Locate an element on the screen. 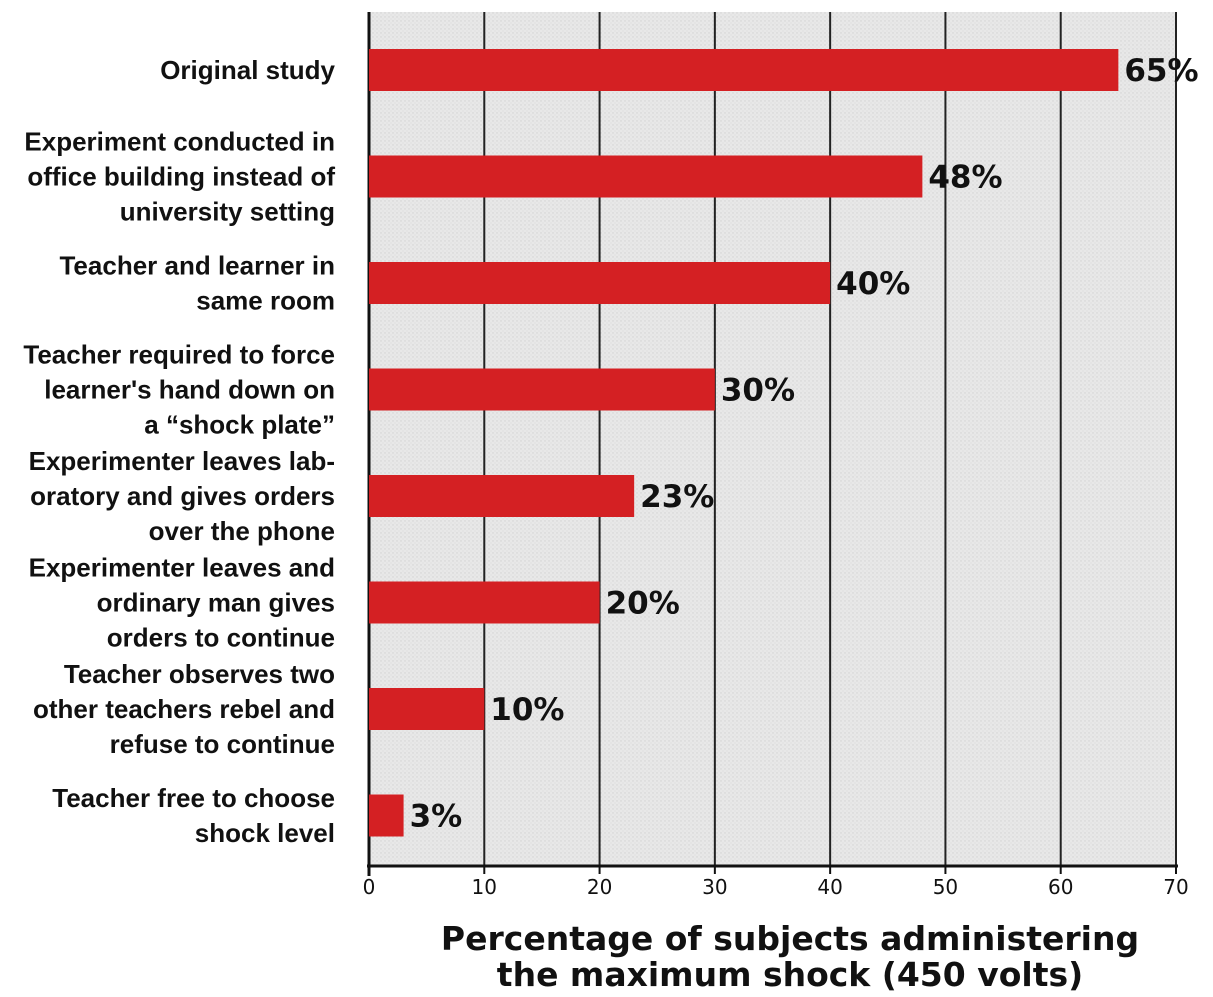 Image resolution: width=1213 pixels, height=997 pixels. category-label: Original study is located at coordinates (247, 70).